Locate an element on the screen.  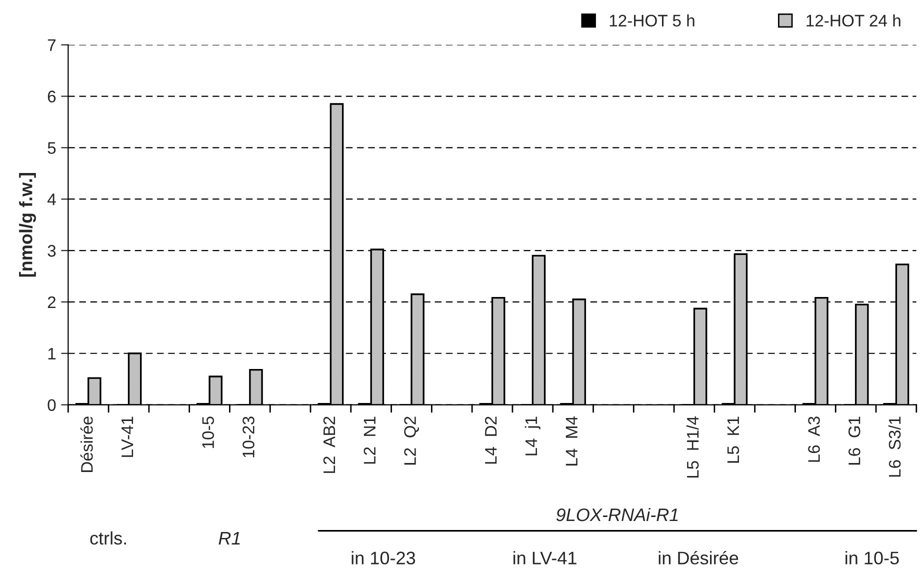
x-tick-label: L2 N1 is located at coordinates (370, 440).